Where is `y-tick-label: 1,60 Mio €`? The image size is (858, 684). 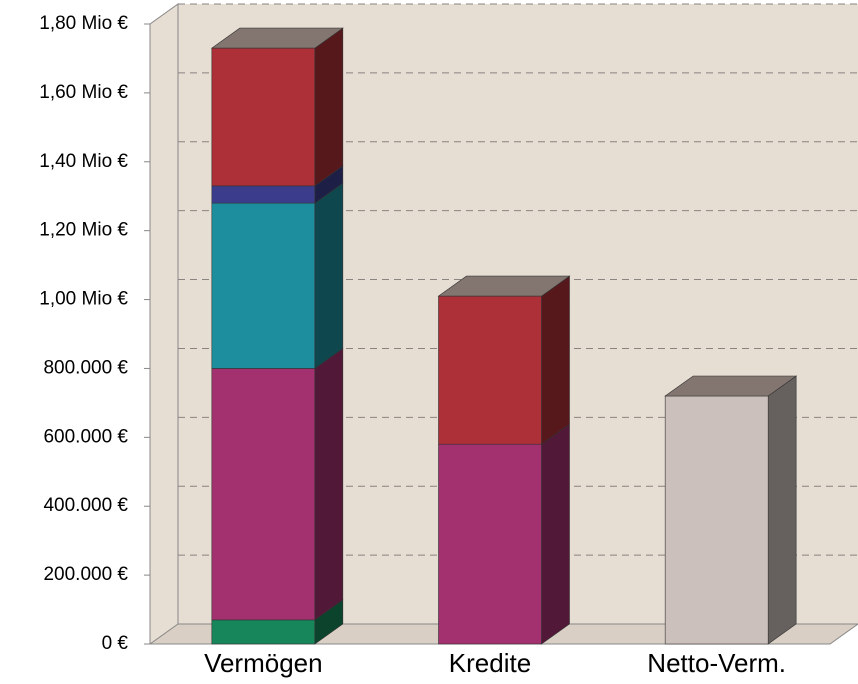 y-tick-label: 1,60 Mio € is located at coordinates (83, 92).